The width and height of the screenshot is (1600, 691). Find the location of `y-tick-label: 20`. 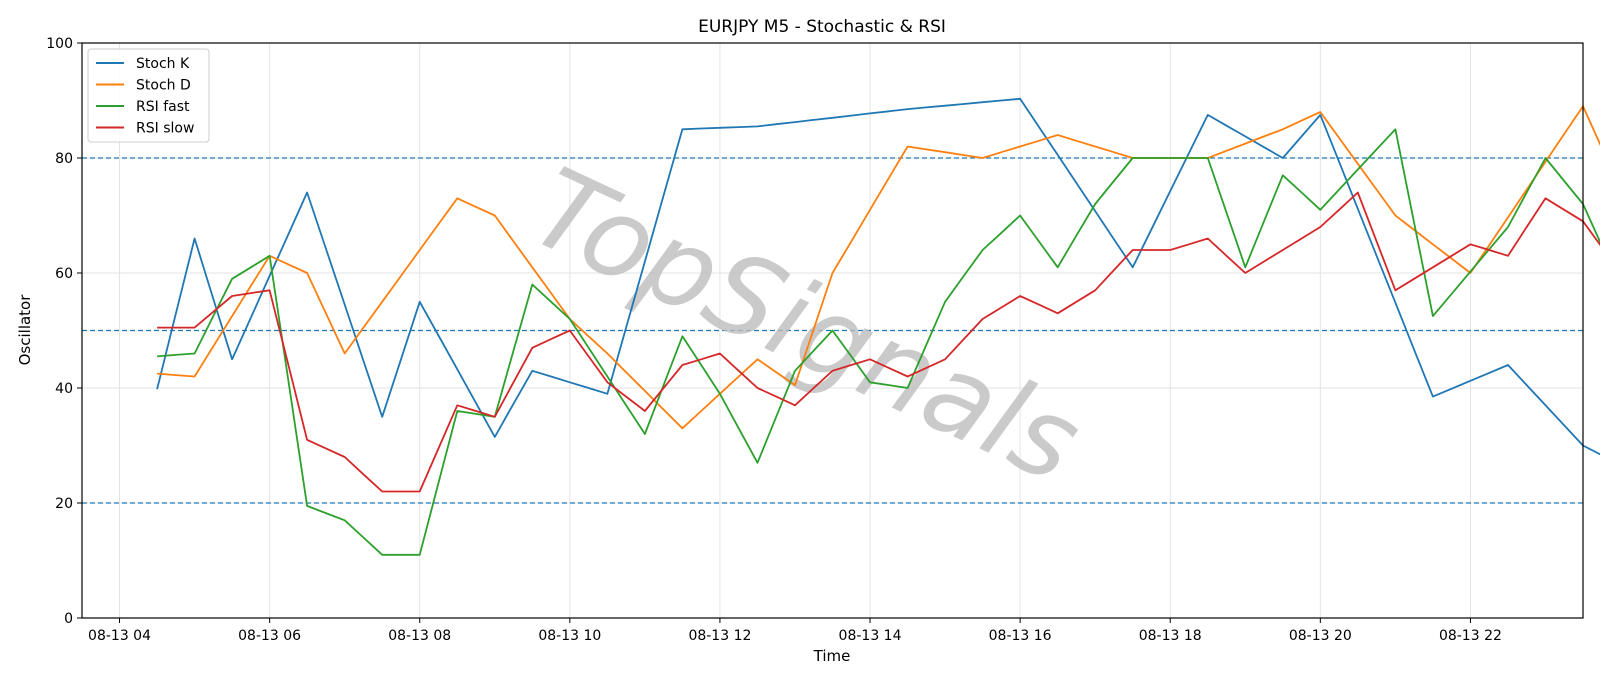

y-tick-label: 20 is located at coordinates (64, 504).